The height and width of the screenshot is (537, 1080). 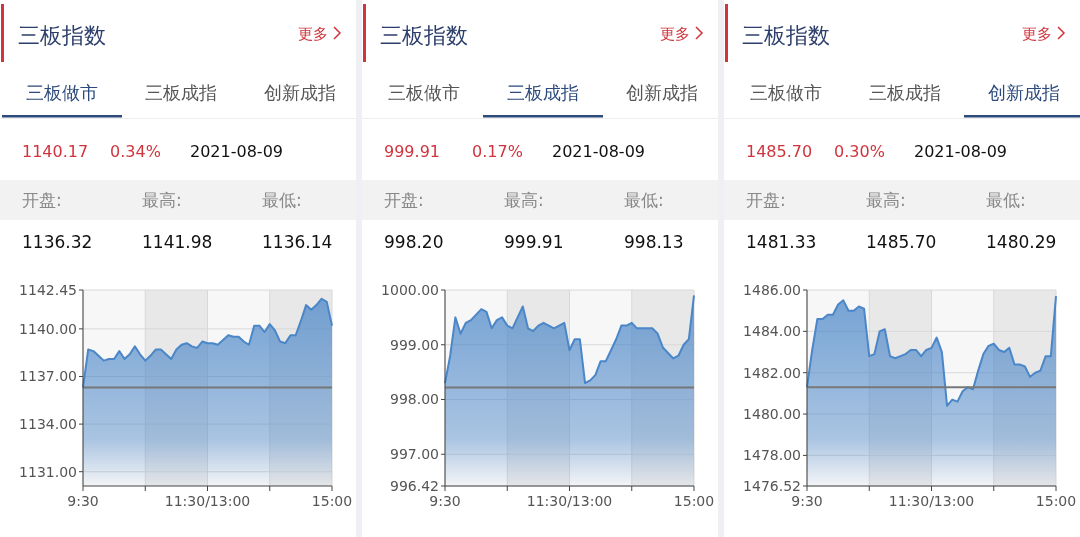 I want to click on text: 0.17%, so click(x=497, y=151).